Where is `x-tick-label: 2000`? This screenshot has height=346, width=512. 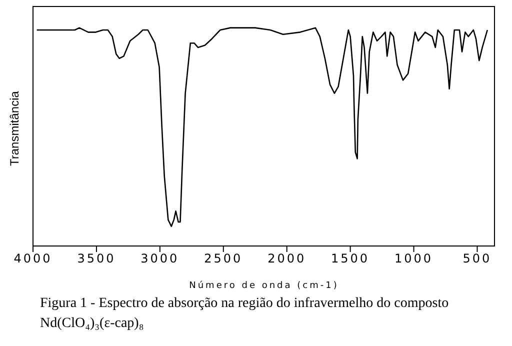 x-tick-label: 2000 is located at coordinates (287, 259).